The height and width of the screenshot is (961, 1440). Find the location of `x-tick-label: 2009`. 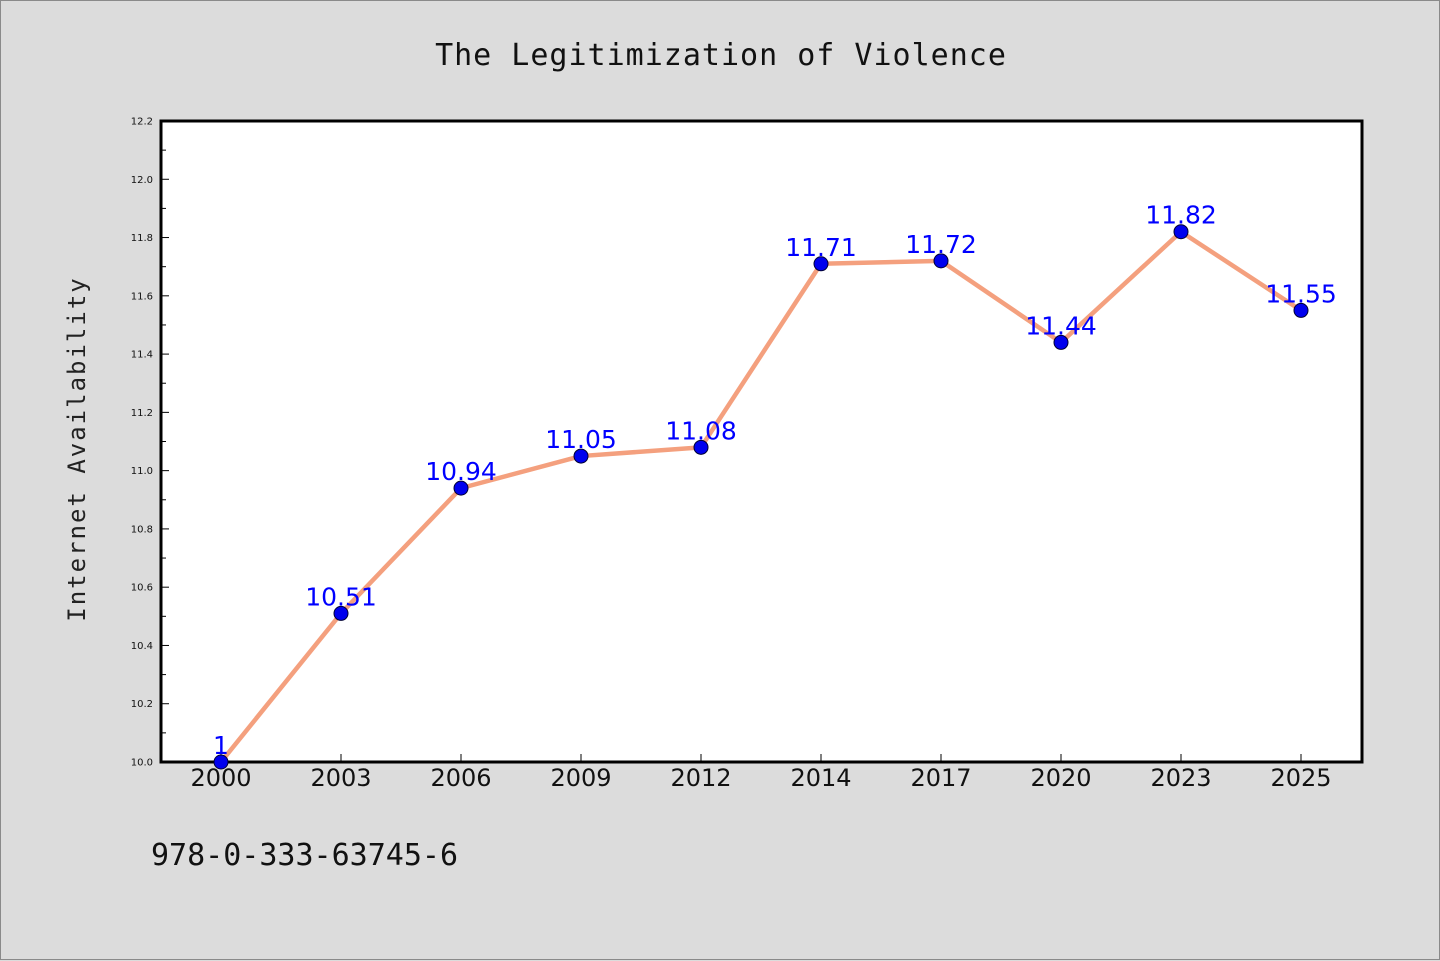

x-tick-label: 2009 is located at coordinates (580, 778).